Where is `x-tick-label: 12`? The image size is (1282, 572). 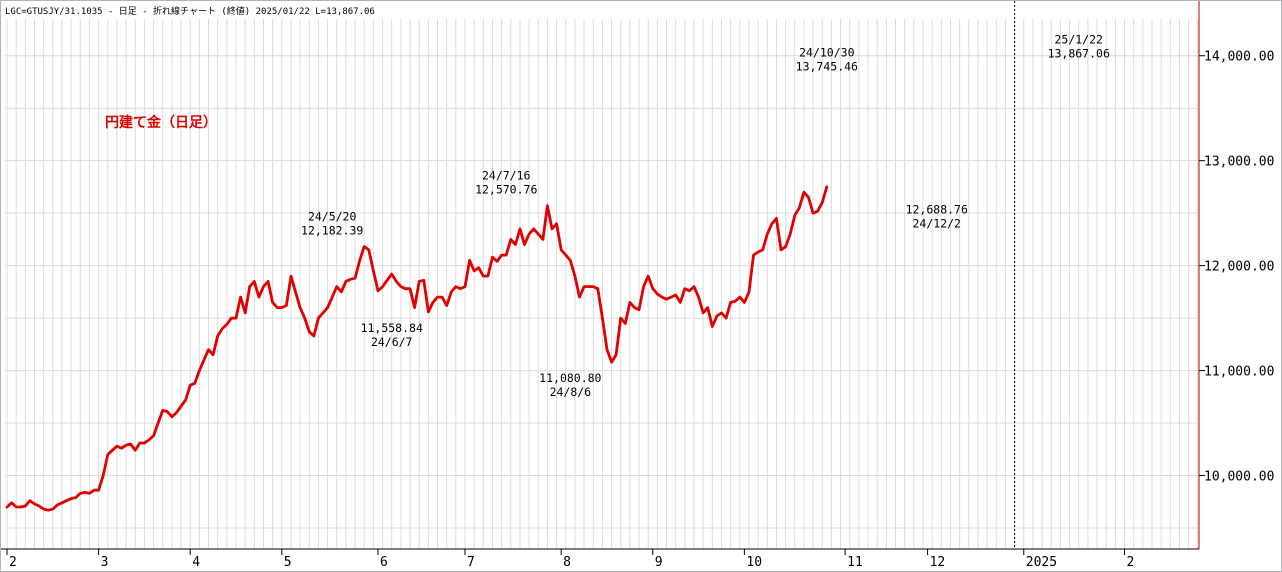
x-tick-label: 12 is located at coordinates (938, 562).